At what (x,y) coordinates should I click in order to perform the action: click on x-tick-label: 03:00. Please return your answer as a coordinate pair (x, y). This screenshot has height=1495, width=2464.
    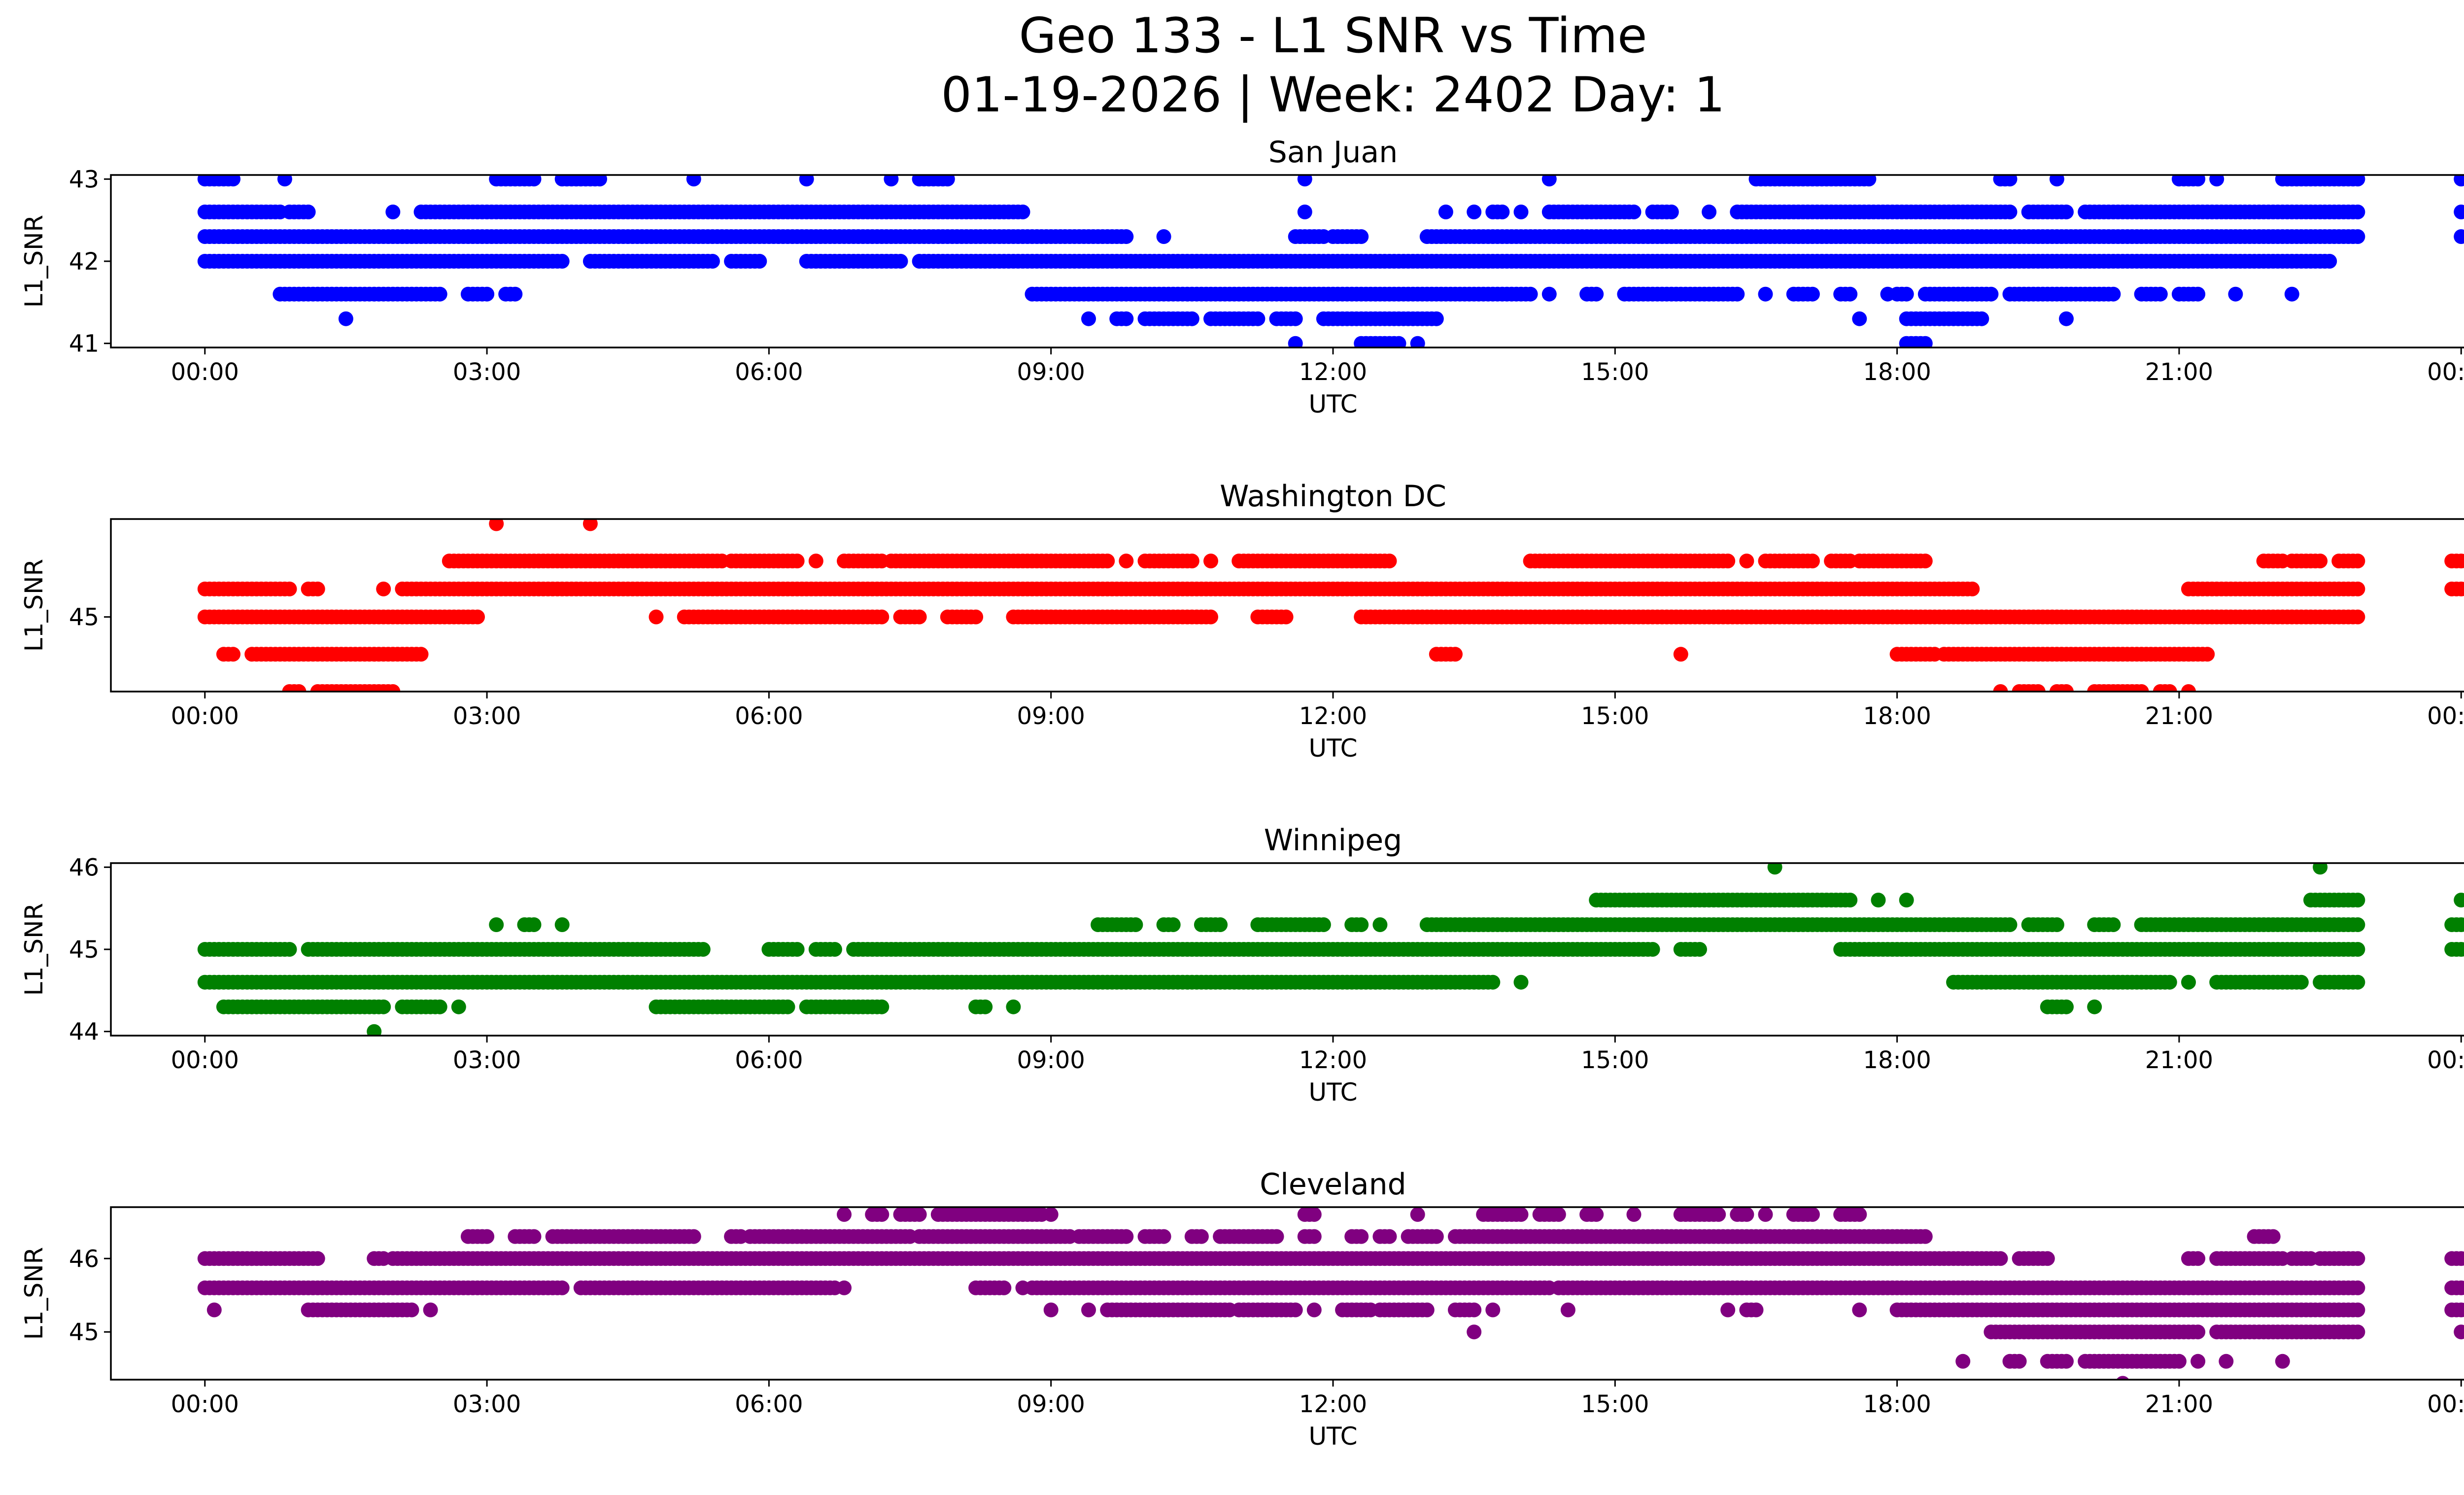
    Looking at the image, I should click on (487, 1060).